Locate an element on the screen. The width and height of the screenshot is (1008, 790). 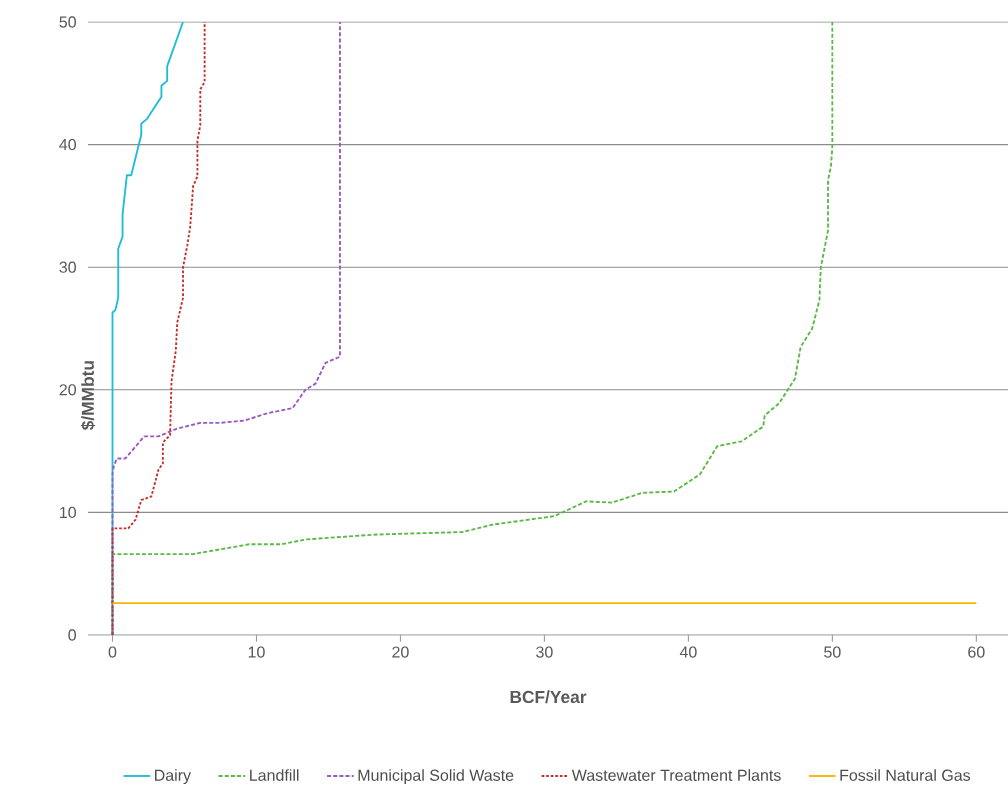
line-series is located at coordinates (158, 328).